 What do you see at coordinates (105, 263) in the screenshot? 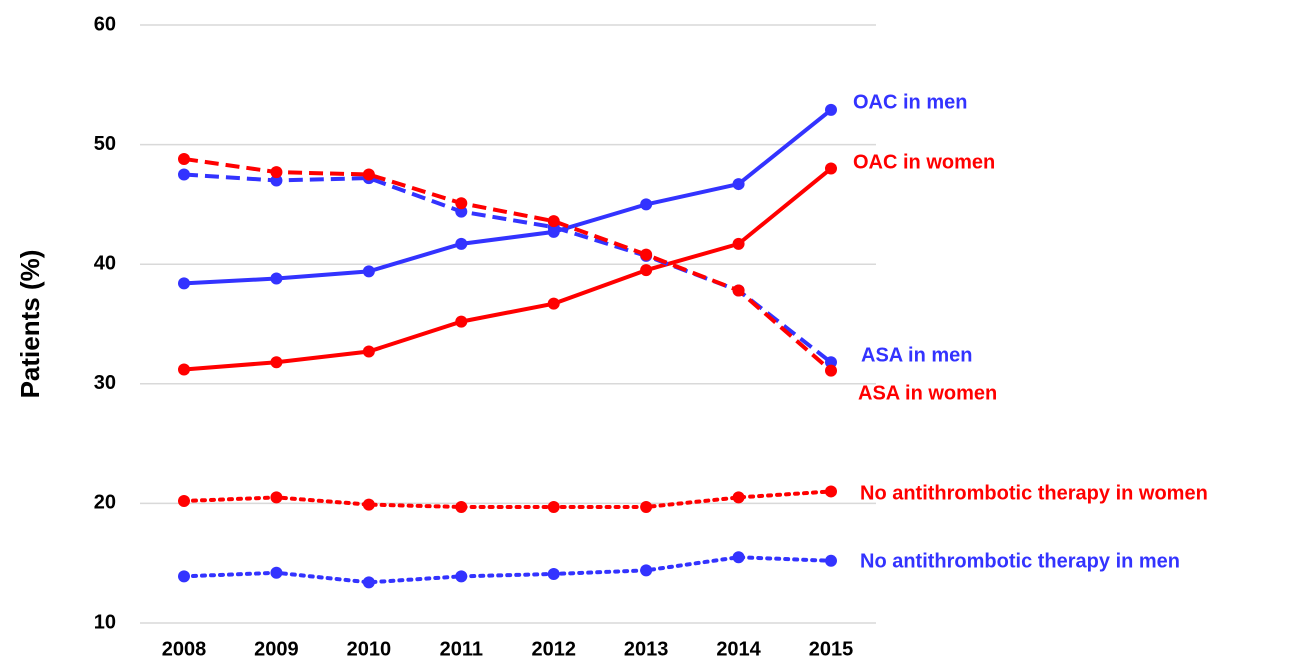
I see `y-tick-label: 40` at bounding box center [105, 263].